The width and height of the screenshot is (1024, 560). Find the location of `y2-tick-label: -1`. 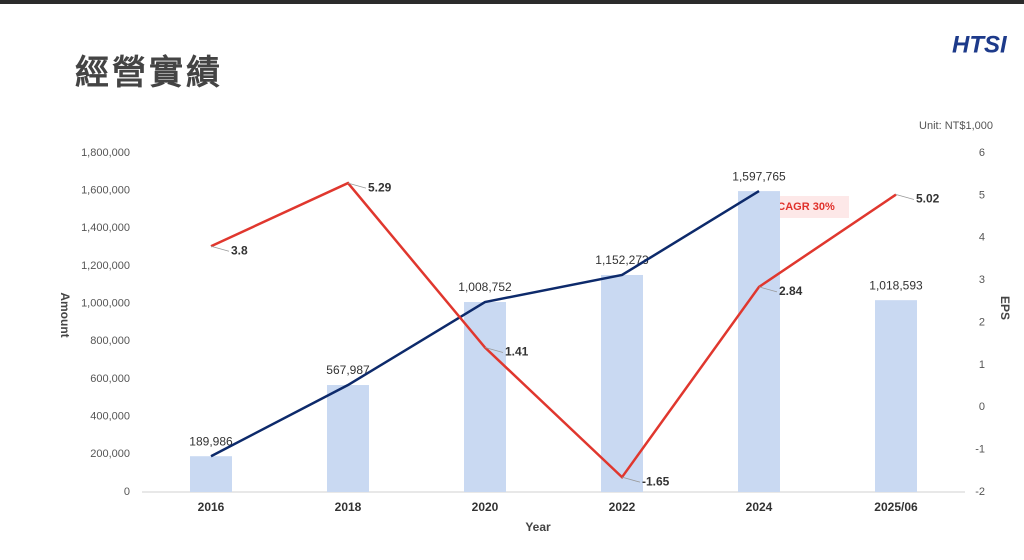

y2-tick-label: -1 is located at coordinates (980, 450).